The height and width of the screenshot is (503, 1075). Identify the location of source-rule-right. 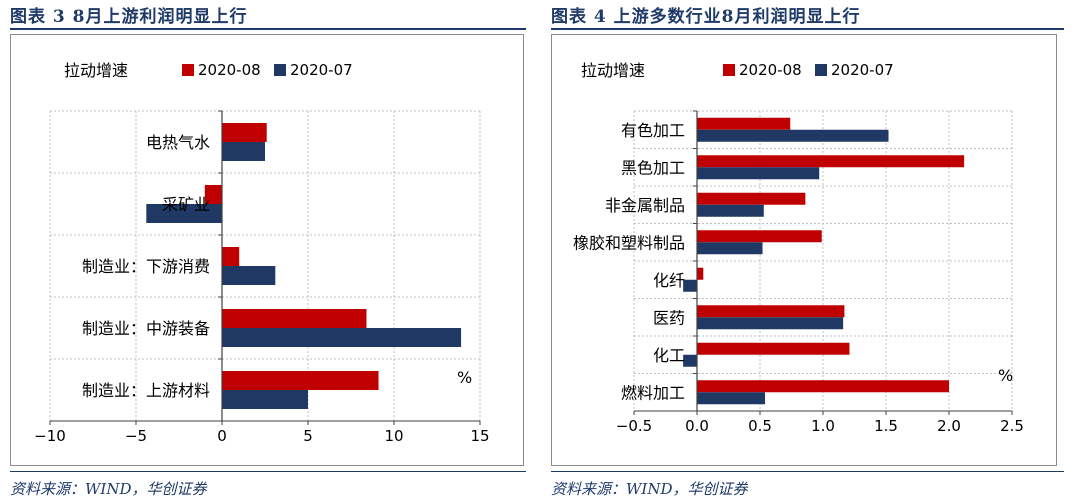
(807, 471).